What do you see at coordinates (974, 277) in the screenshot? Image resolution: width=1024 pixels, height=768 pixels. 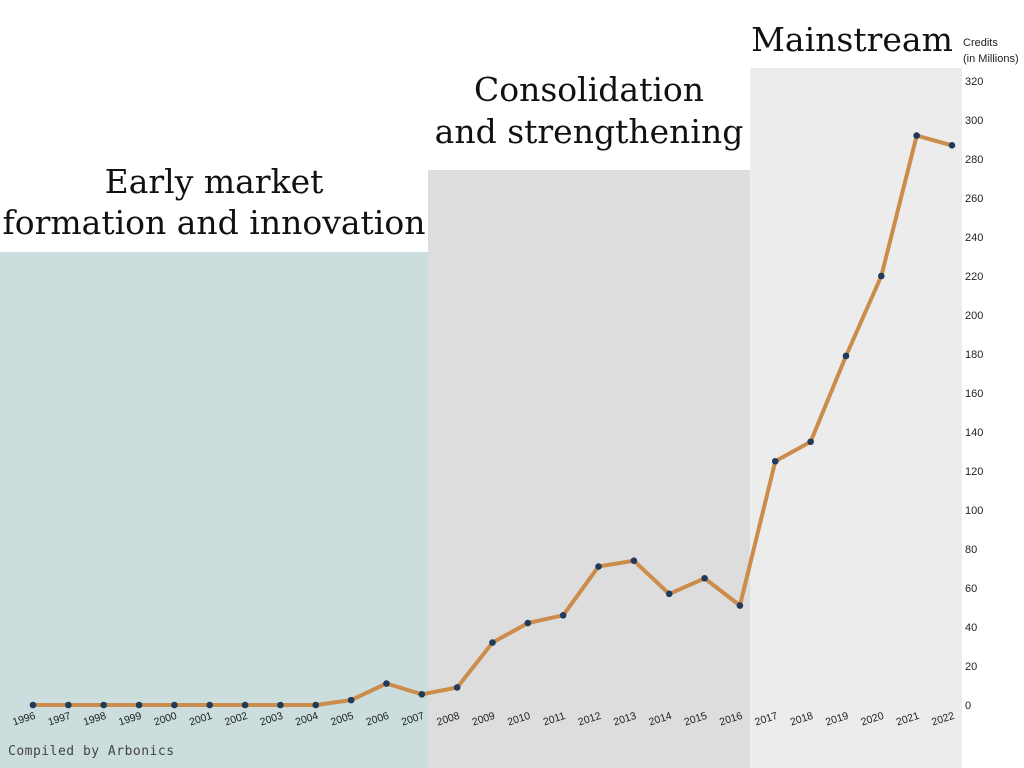 I see `y-tick-label: 220` at bounding box center [974, 277].